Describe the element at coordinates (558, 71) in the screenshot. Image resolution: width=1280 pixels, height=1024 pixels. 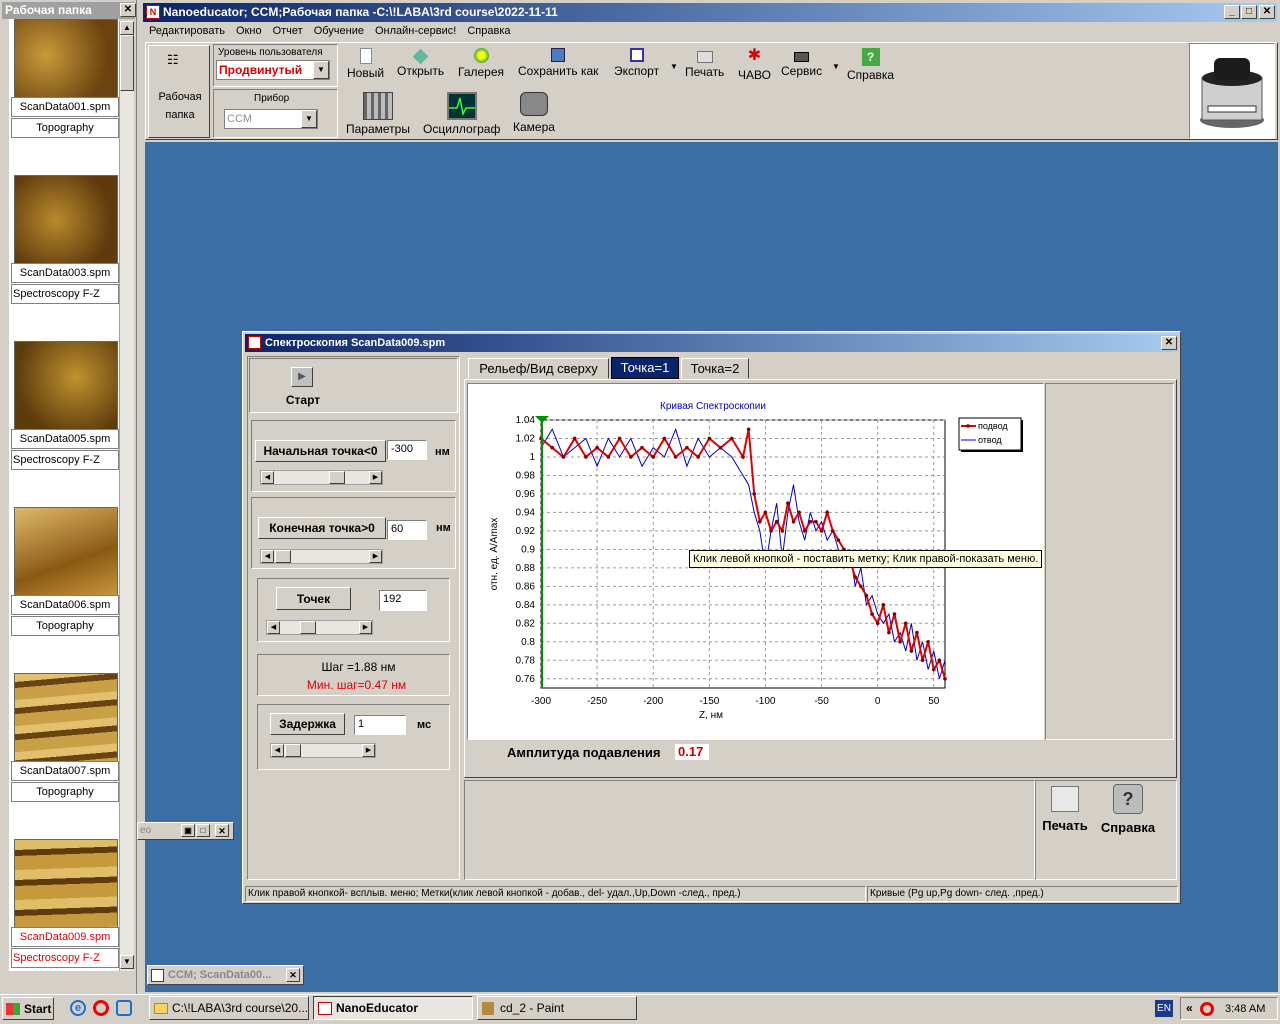
I see `save-as-label: Сохранить как` at that location.